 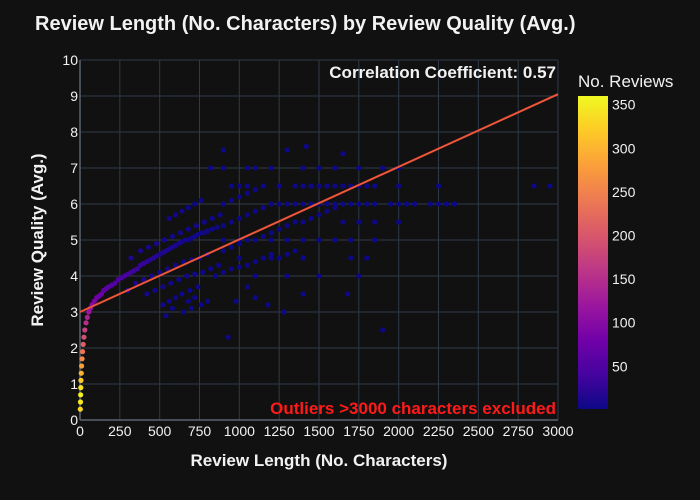 I want to click on colorbar-ticks: 50 100 150 200 250 300 350, so click(x=624, y=236).